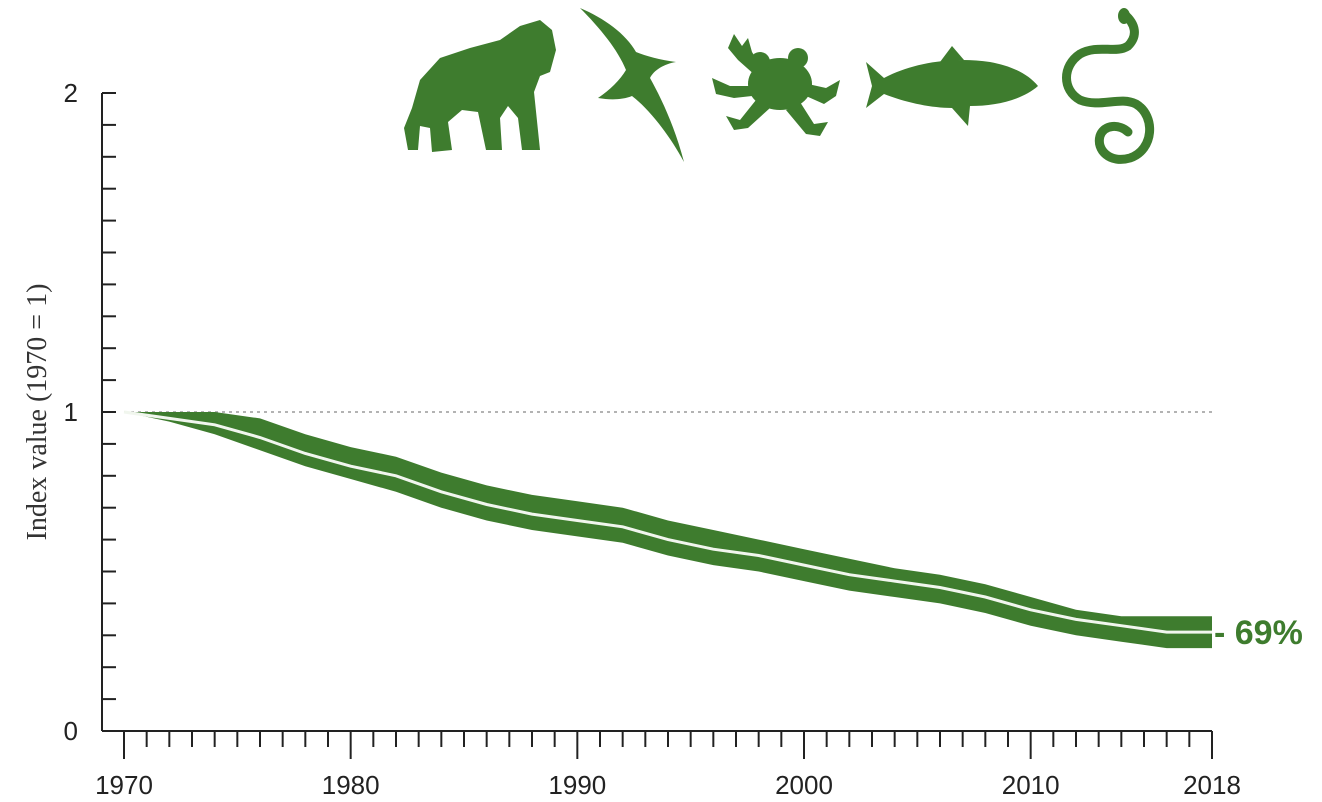  Describe the element at coordinates (1212, 785) in the screenshot. I see `x-tick-label: 2018` at that location.